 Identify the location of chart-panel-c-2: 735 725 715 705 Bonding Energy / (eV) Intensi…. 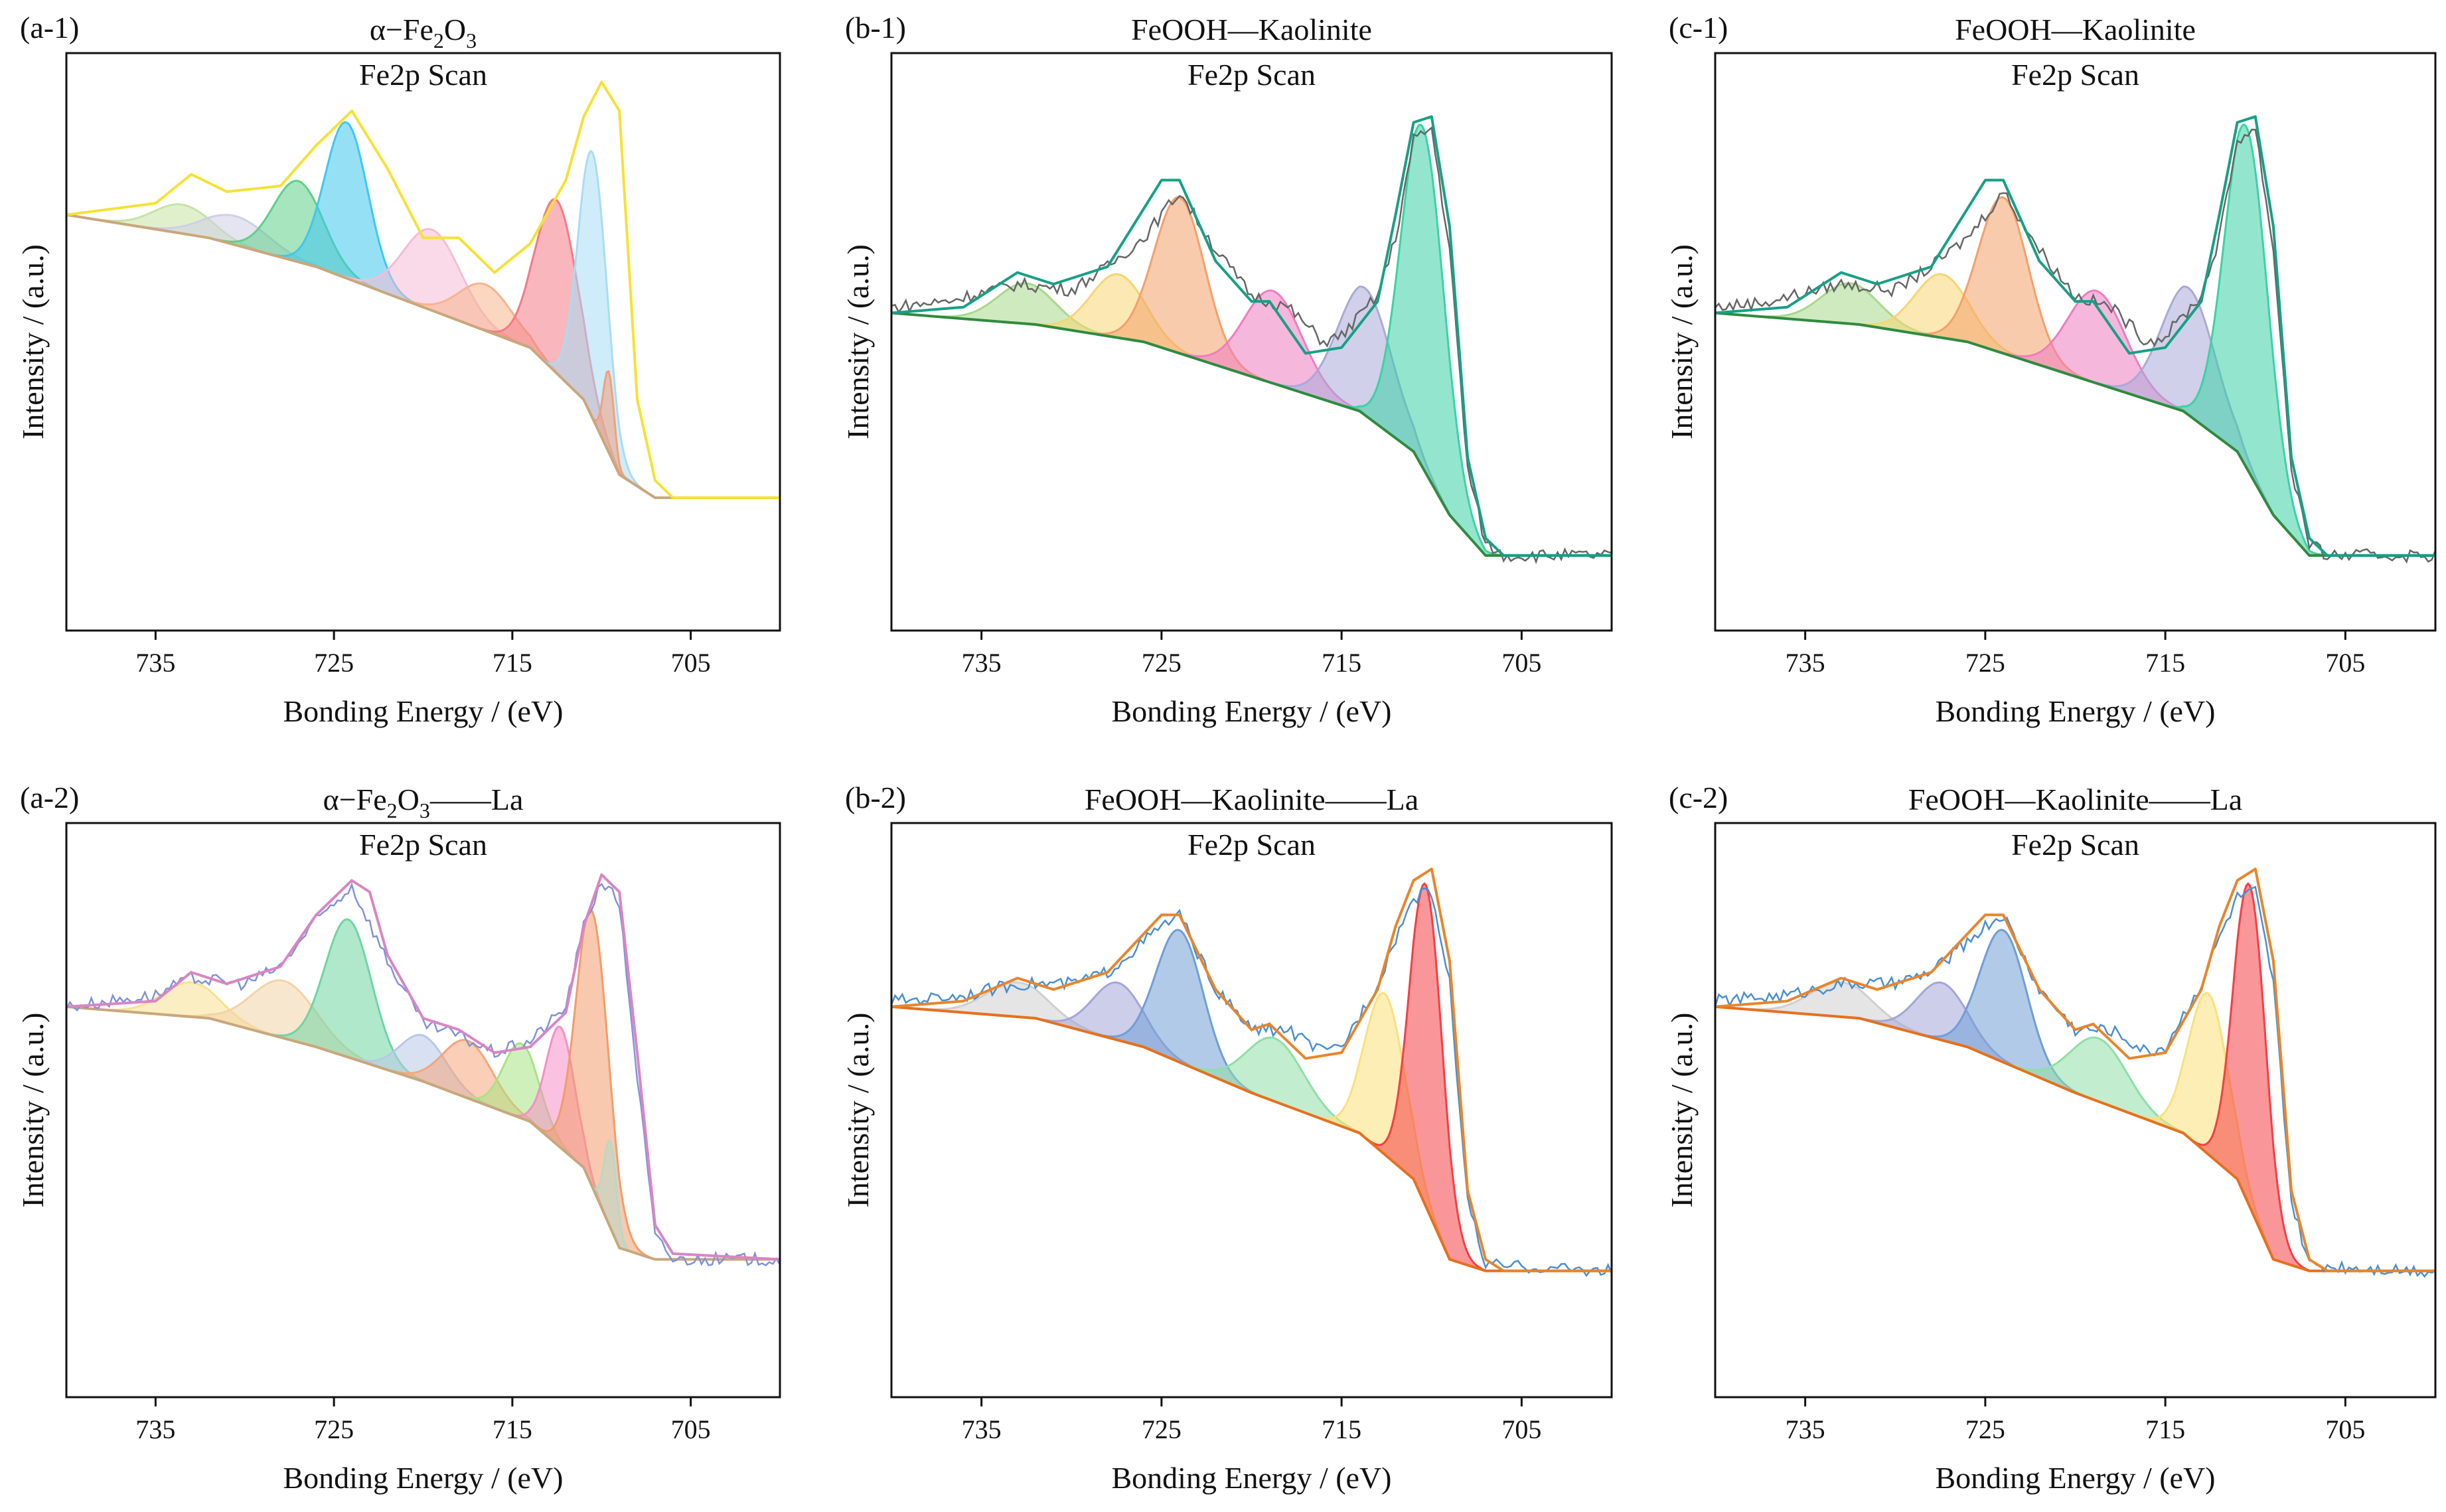
(2051, 1138).